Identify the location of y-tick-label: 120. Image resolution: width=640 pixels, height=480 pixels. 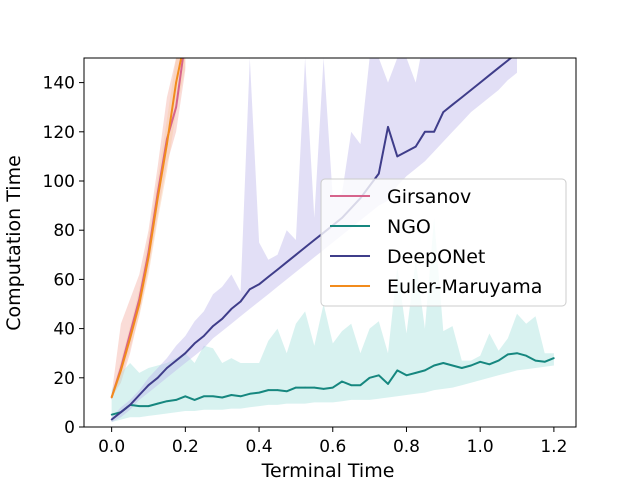
(59, 133).